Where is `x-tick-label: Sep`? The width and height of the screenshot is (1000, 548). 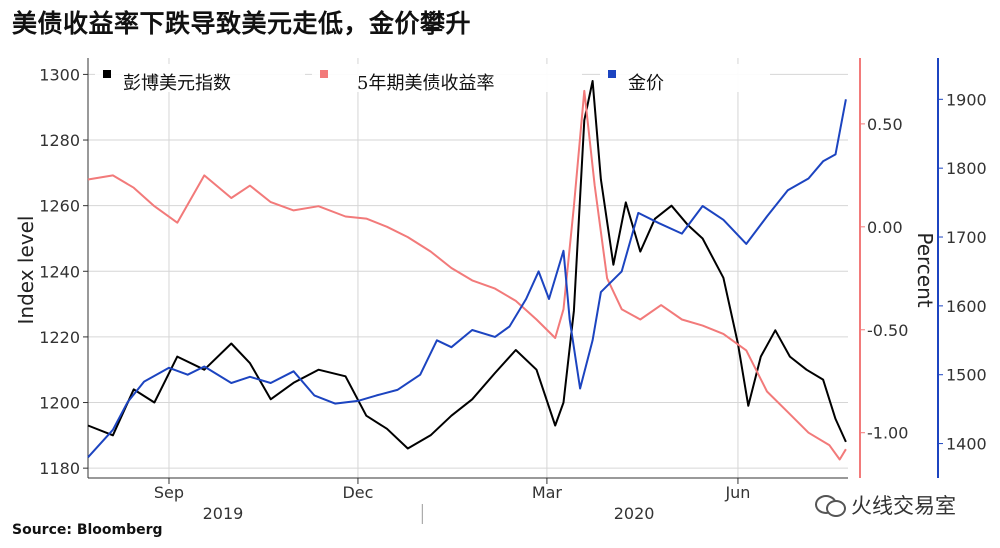
x-tick-label: Sep is located at coordinates (169, 492).